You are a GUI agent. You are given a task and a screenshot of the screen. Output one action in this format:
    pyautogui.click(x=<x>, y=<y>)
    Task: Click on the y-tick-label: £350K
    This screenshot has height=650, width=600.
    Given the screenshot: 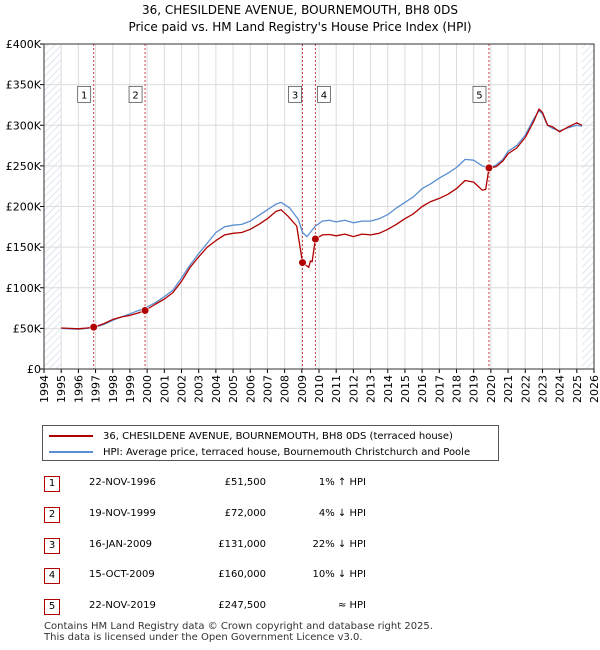 What is the action you would take?
    pyautogui.click(x=24, y=85)
    